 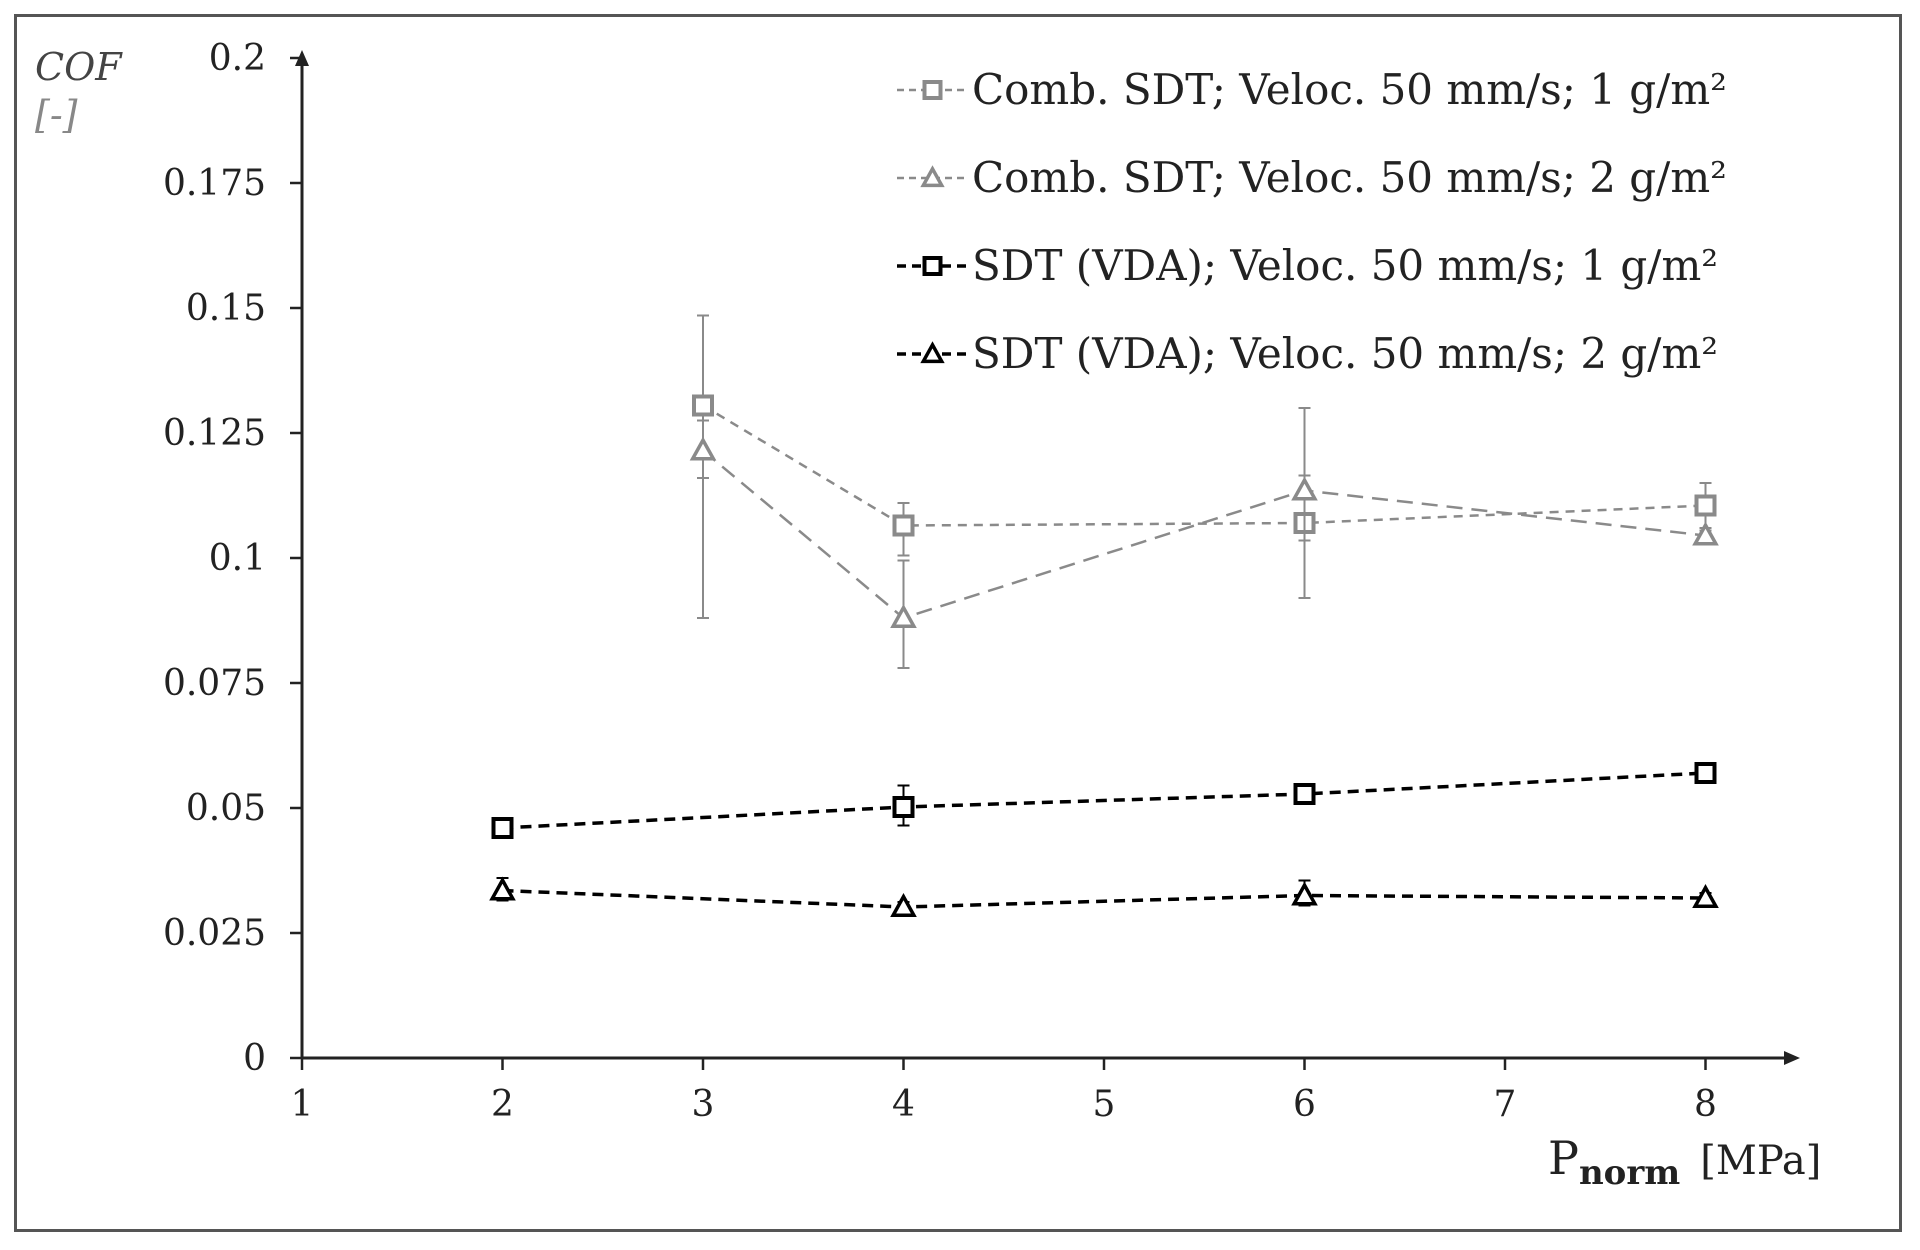 I want to click on legend-entry-1: Comb. SDT; Veloc. 50 mm/s; 1 g/m², so click(x=1312, y=89).